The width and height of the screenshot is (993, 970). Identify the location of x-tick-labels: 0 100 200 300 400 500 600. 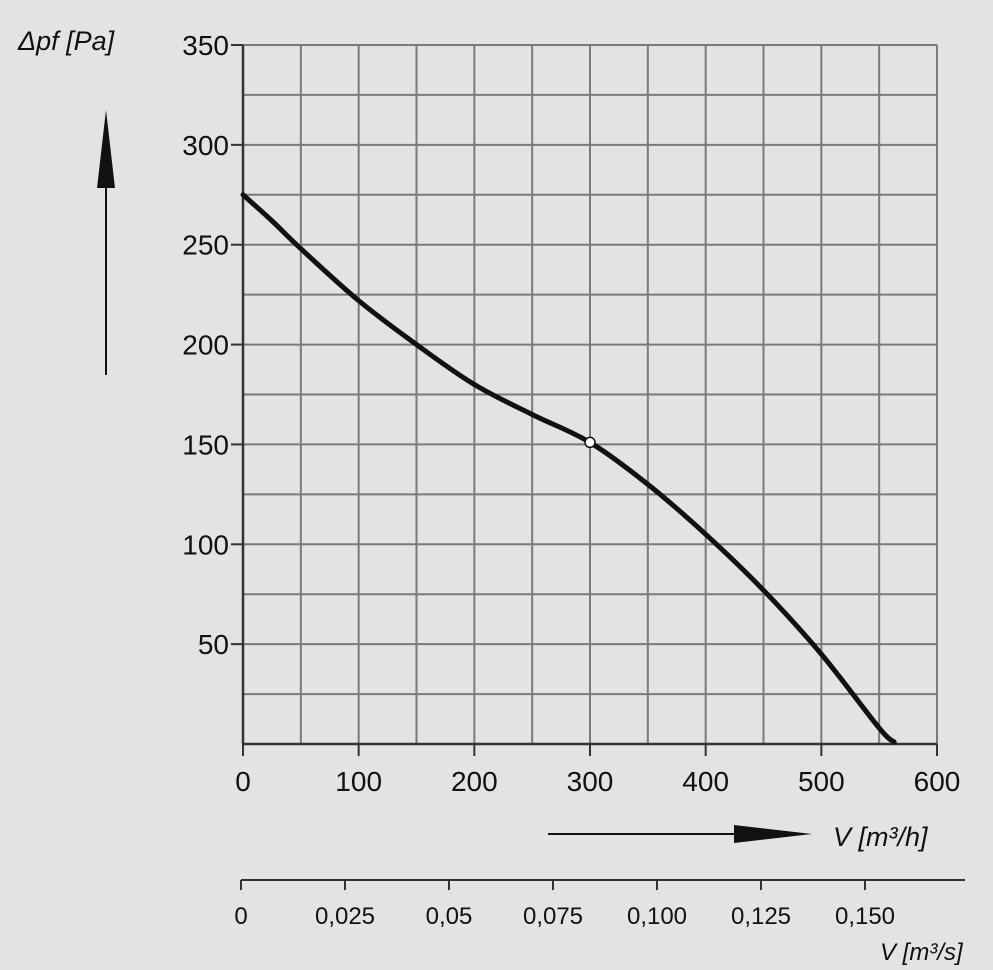
(597, 781).